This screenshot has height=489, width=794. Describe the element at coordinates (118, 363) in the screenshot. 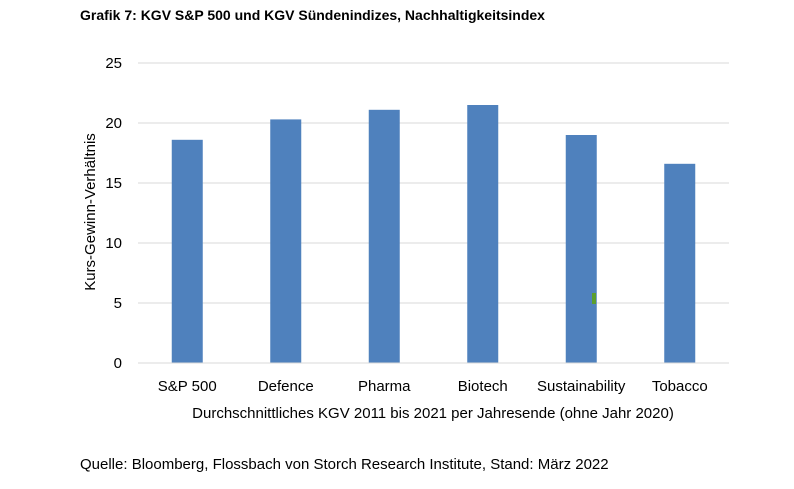

I see `y-tick-label: 0` at that location.